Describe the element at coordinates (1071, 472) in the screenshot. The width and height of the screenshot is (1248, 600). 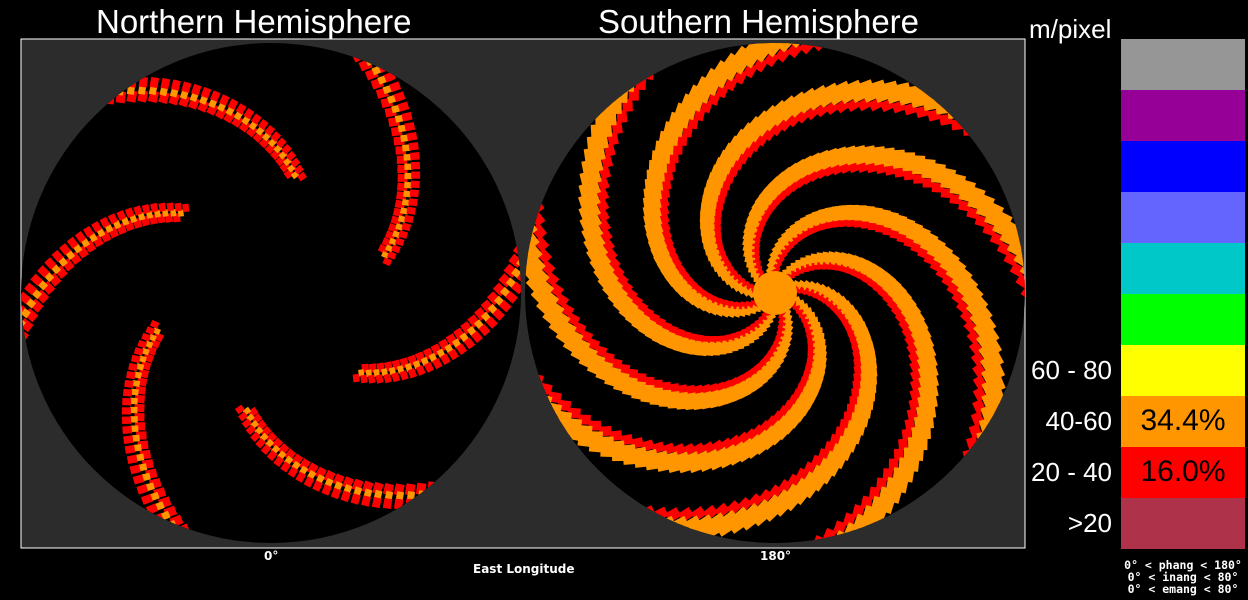
I see `legend-range-label: 20 - 40` at that location.